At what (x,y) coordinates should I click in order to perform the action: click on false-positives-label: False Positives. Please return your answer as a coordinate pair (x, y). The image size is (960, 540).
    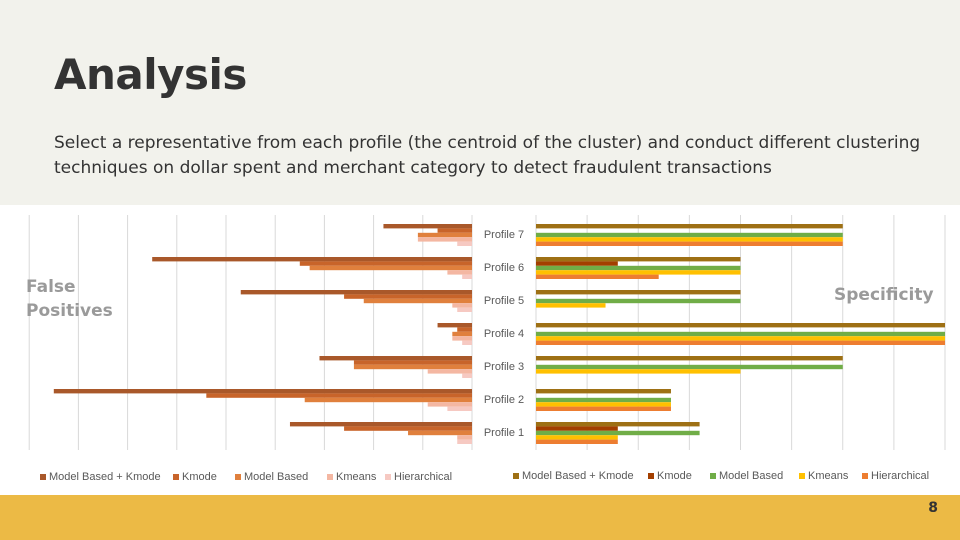
    Looking at the image, I should click on (69, 299).